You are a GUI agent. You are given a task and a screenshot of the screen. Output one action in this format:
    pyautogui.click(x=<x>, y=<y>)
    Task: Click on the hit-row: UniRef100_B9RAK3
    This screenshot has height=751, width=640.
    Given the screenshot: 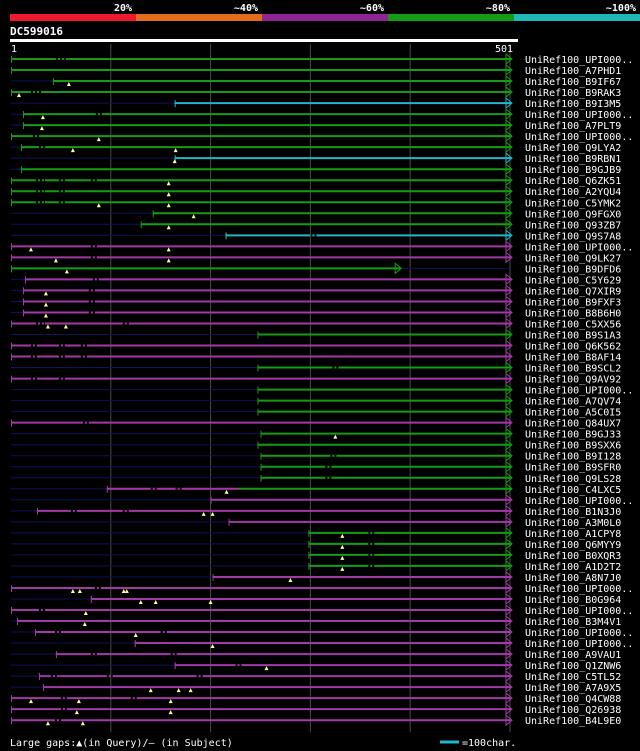 What is the action you would take?
    pyautogui.click(x=316, y=92)
    